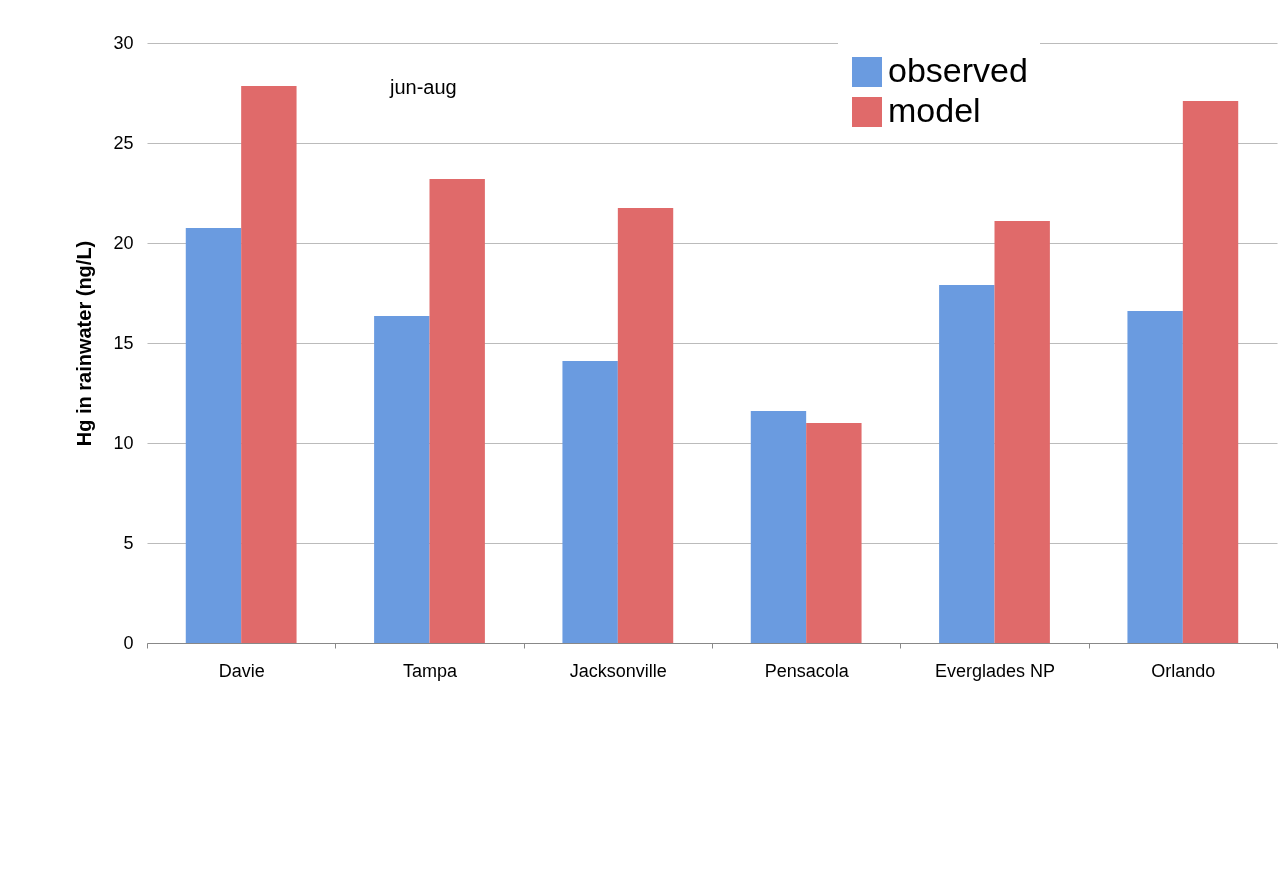 The height and width of the screenshot is (877, 1284). What do you see at coordinates (128, 642) in the screenshot?
I see `y-tick-label: 0` at bounding box center [128, 642].